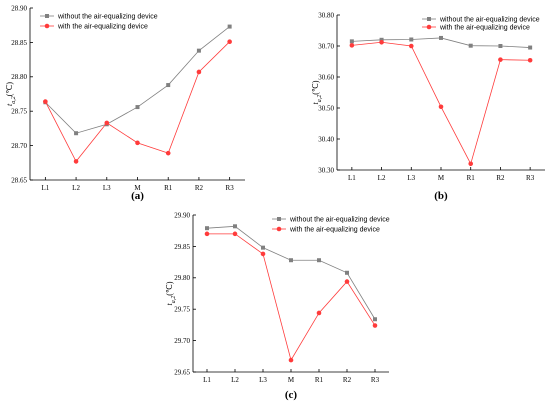 This screenshot has height=405, width=550. What do you see at coordinates (326, 77) in the screenshot?
I see `y-tick-label: 30.60` at bounding box center [326, 77].